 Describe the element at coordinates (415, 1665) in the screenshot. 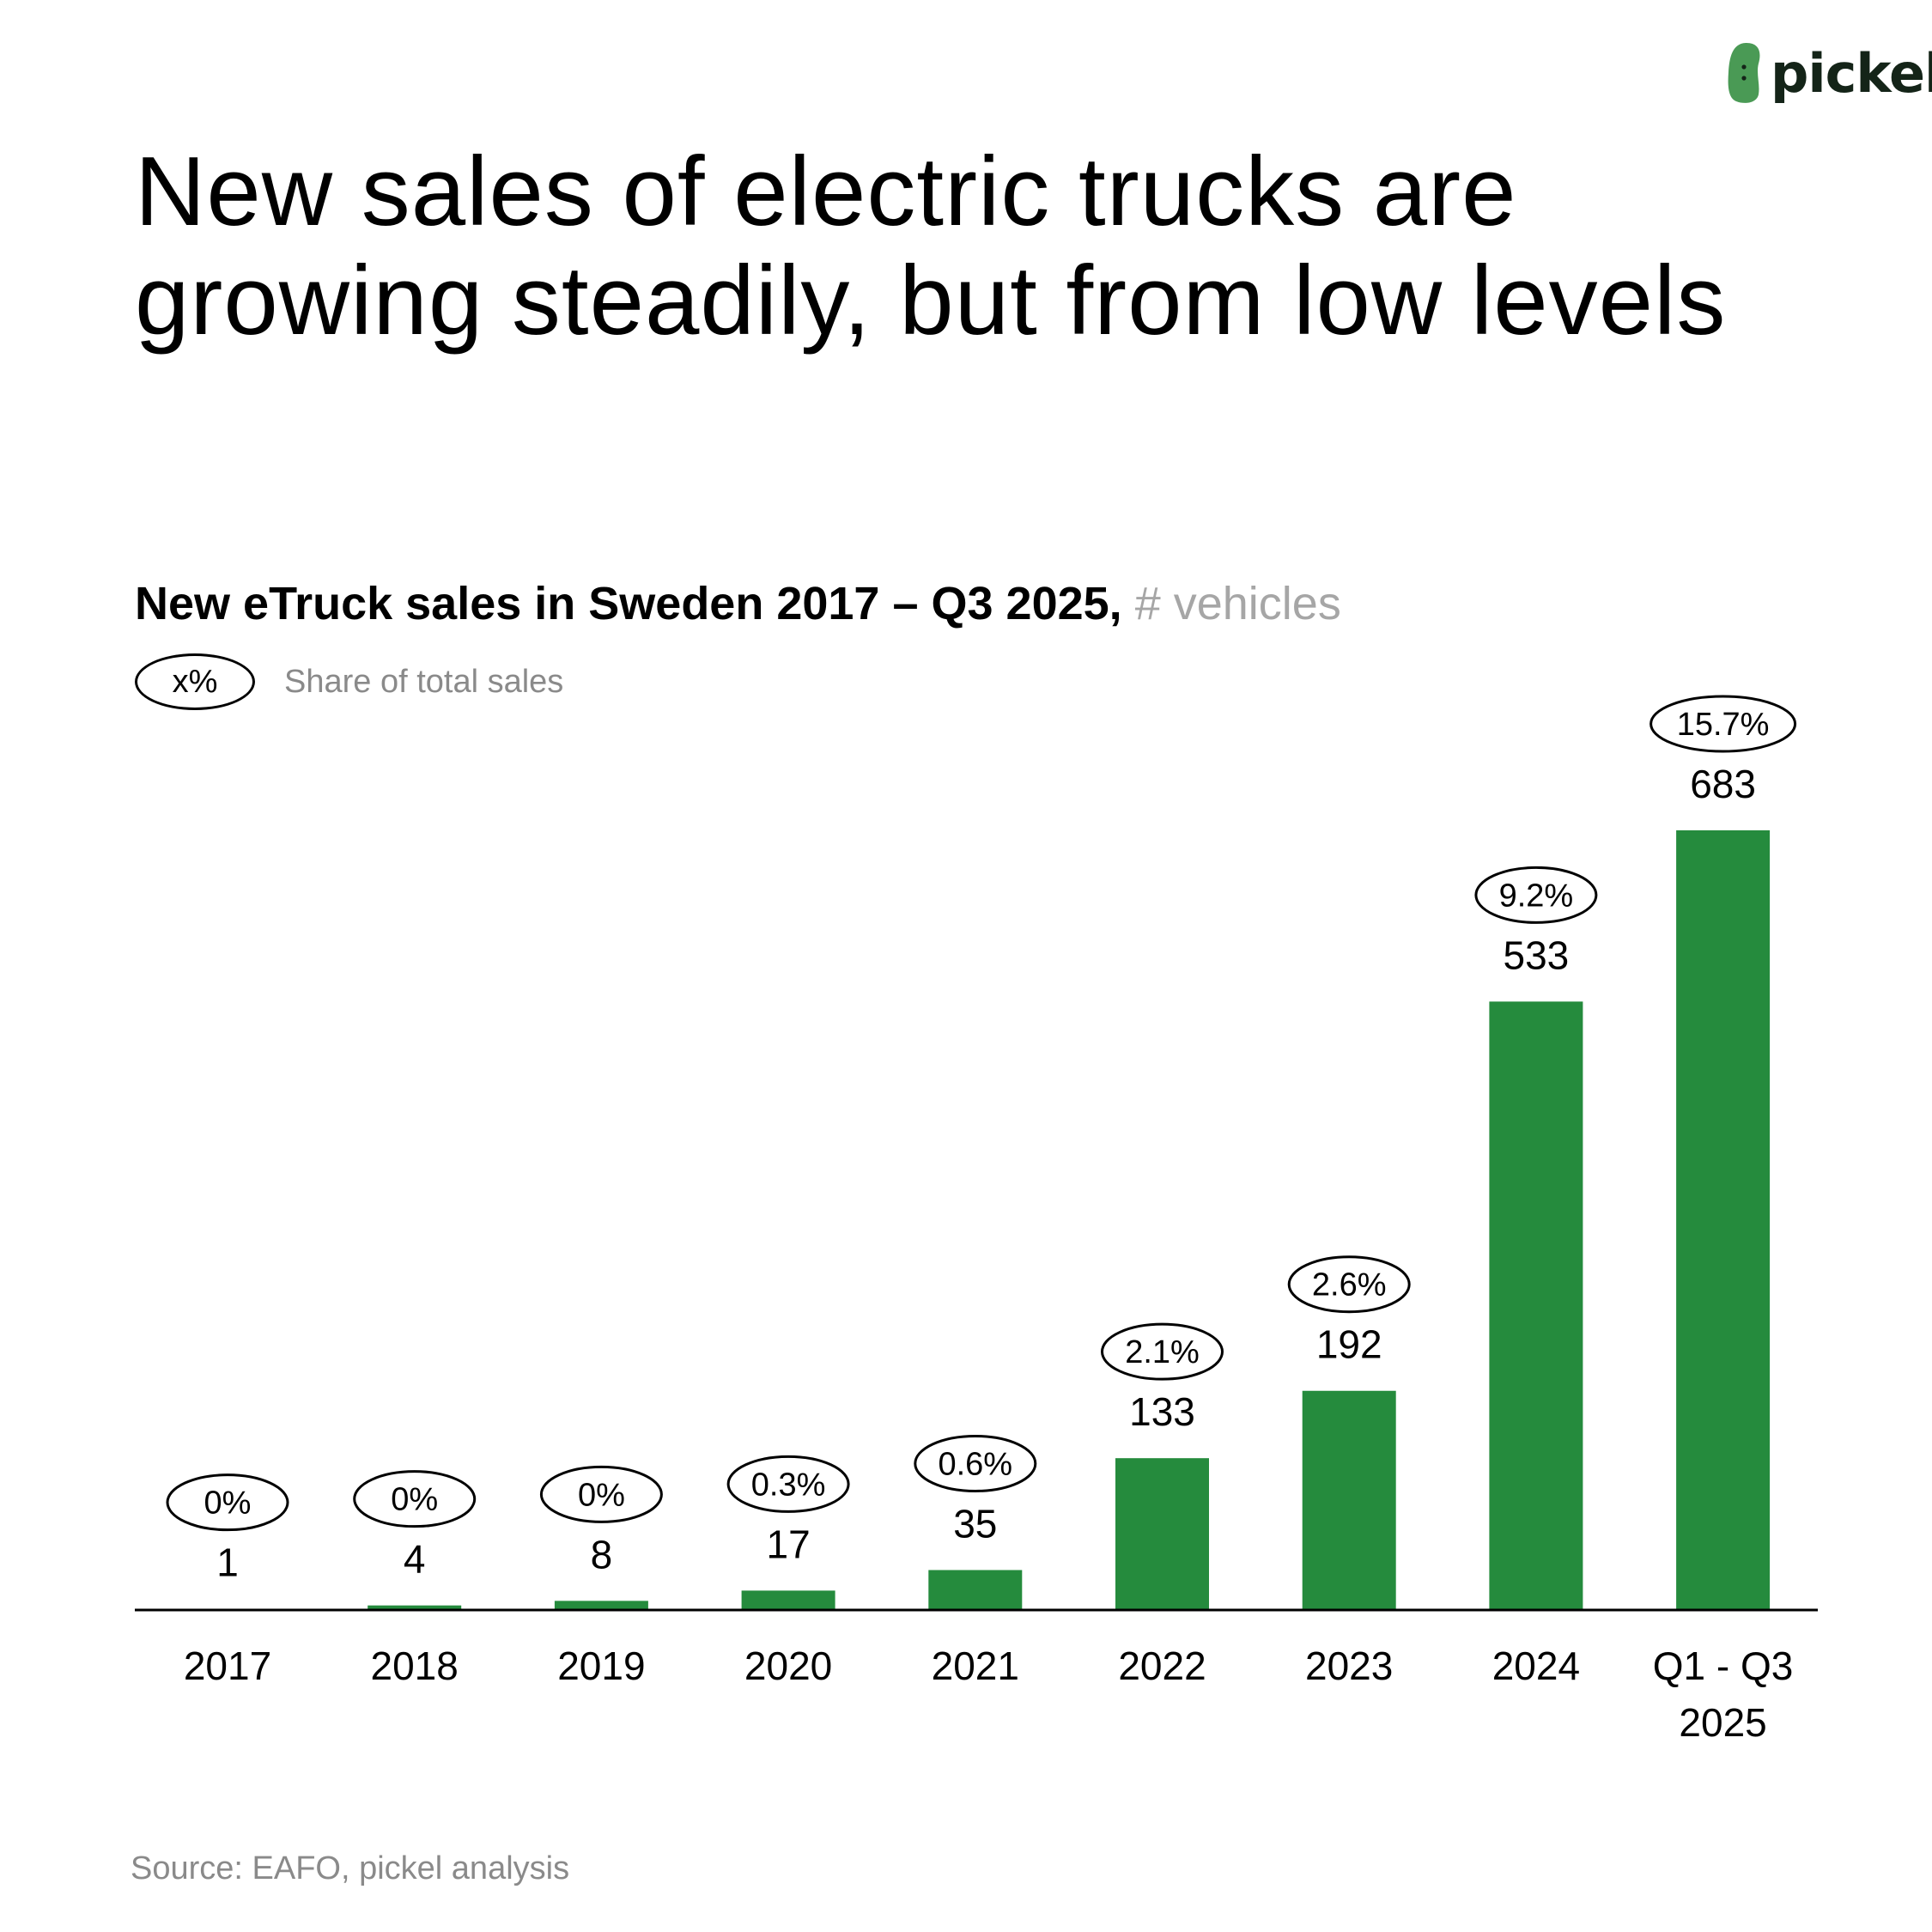

I see `category-label: 2018` at that location.